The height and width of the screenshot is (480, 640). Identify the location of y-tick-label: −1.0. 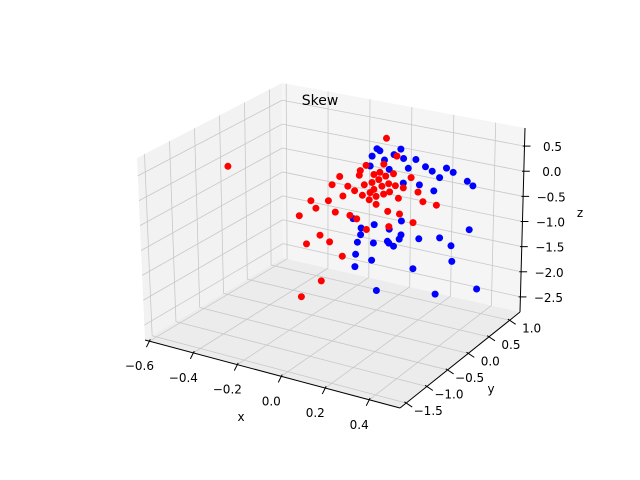
(448, 394).